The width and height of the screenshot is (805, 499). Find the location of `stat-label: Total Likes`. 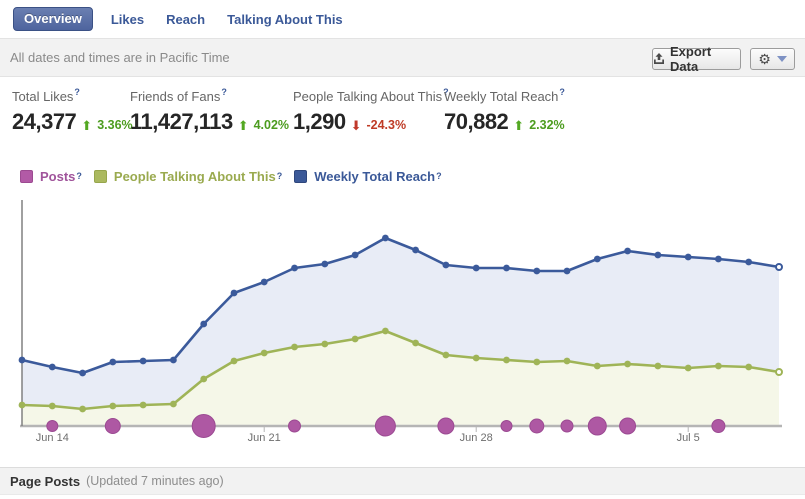

stat-label: Total Likes is located at coordinates (43, 96).